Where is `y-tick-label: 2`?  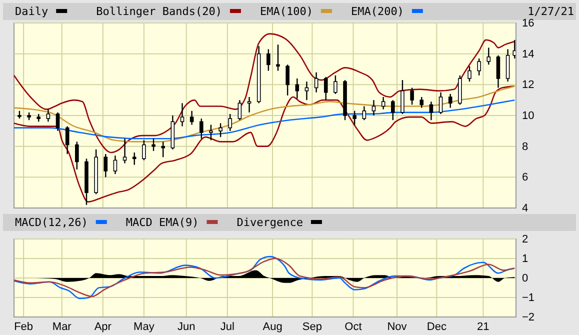 y-tick-label: 2 is located at coordinates (525, 240).